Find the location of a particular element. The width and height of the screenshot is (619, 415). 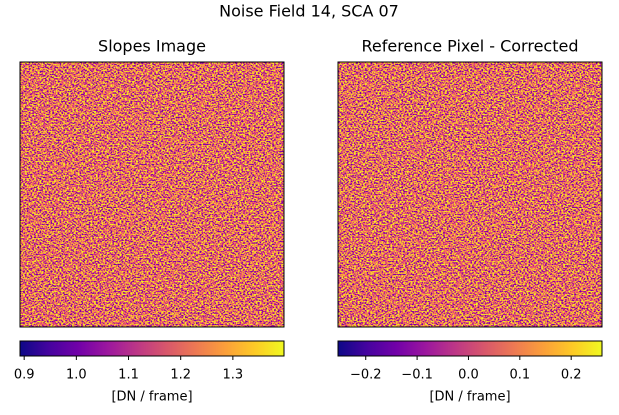

colorbar-tick-label: 0.1 is located at coordinates (519, 375).